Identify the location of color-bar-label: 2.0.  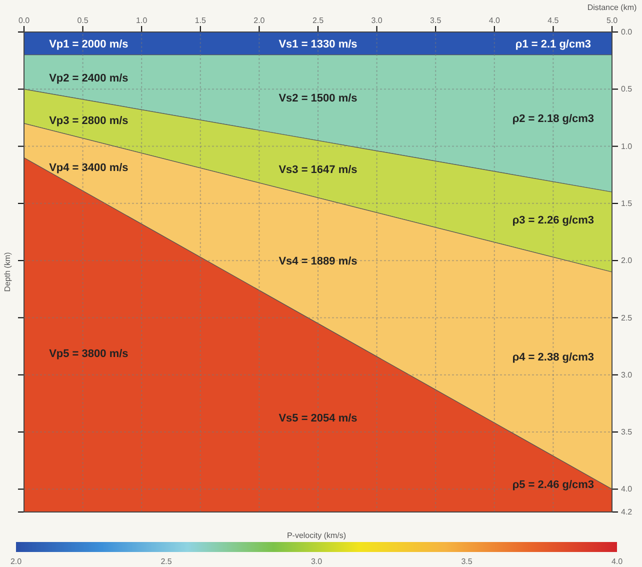
(16, 561).